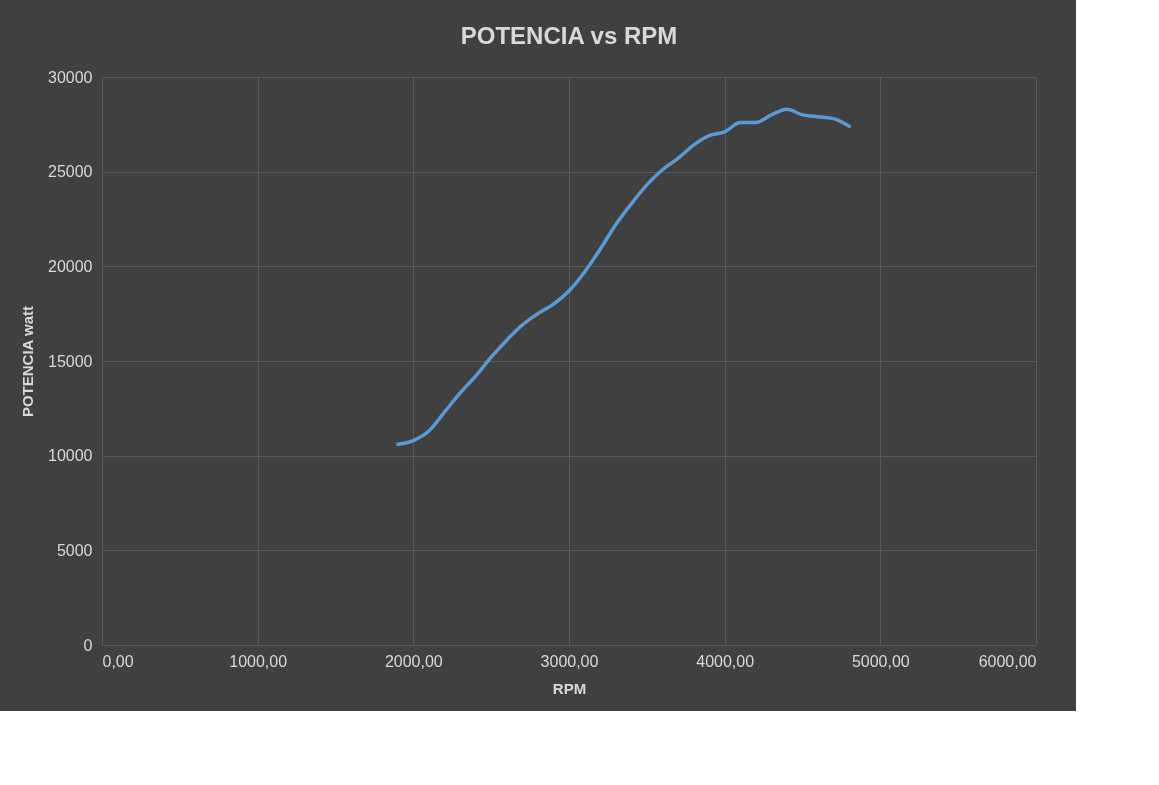 The height and width of the screenshot is (785, 1159). What do you see at coordinates (70, 77) in the screenshot?
I see `y-tick-label: 30000` at bounding box center [70, 77].